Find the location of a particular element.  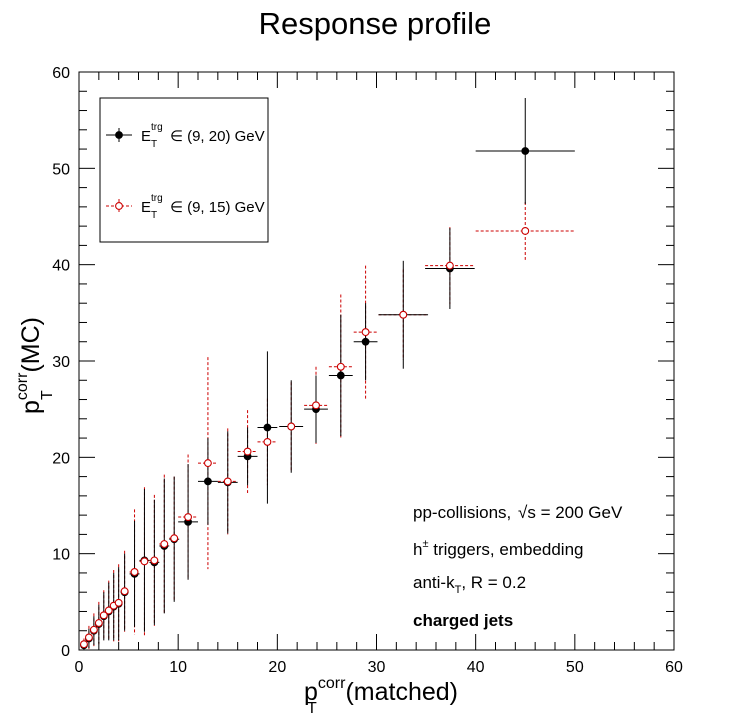

x-tick-label: 60 is located at coordinates (674, 667).